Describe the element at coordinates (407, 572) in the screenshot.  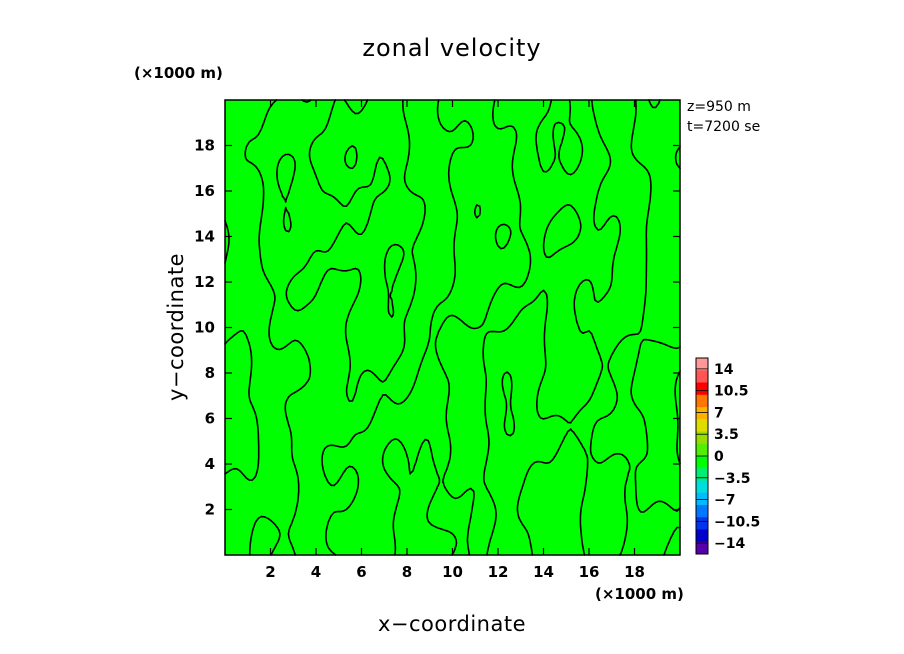
I see `x-tick-label: 8` at that location.